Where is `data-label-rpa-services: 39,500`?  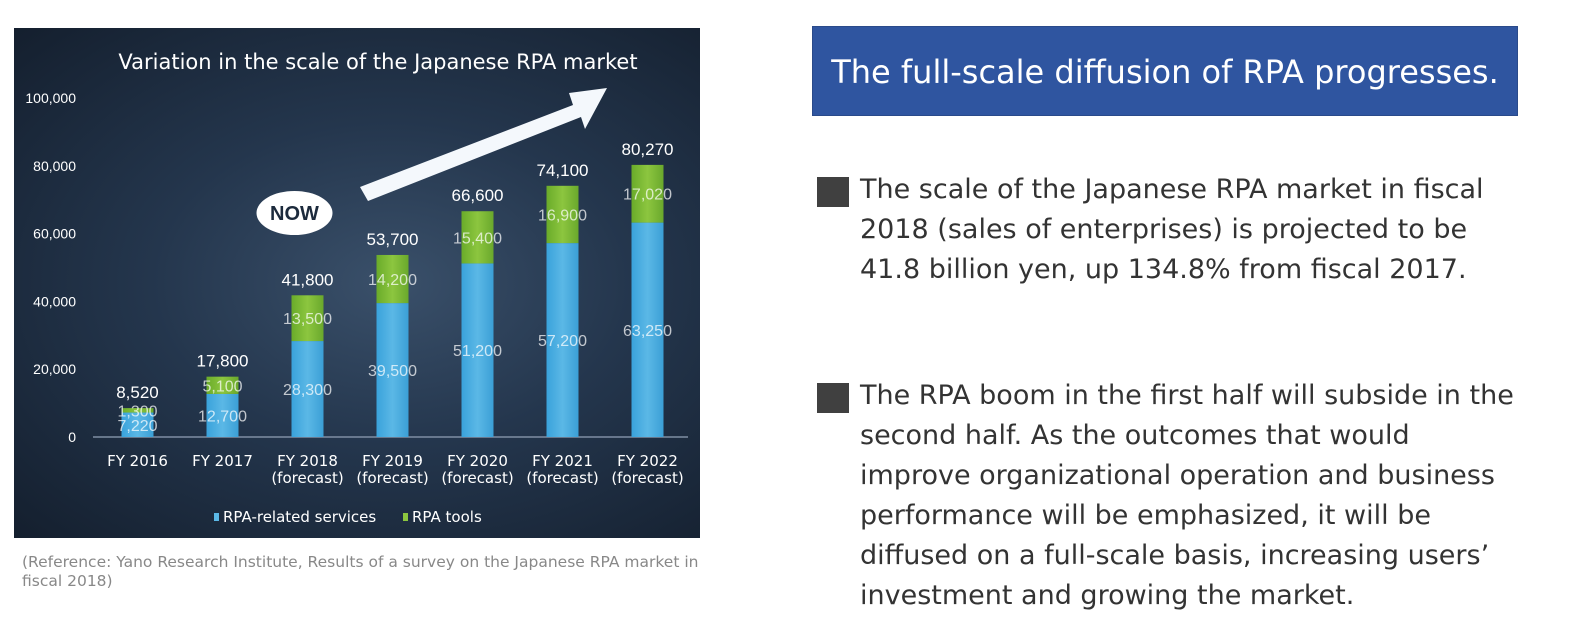 data-label-rpa-services: 39,500 is located at coordinates (392, 371).